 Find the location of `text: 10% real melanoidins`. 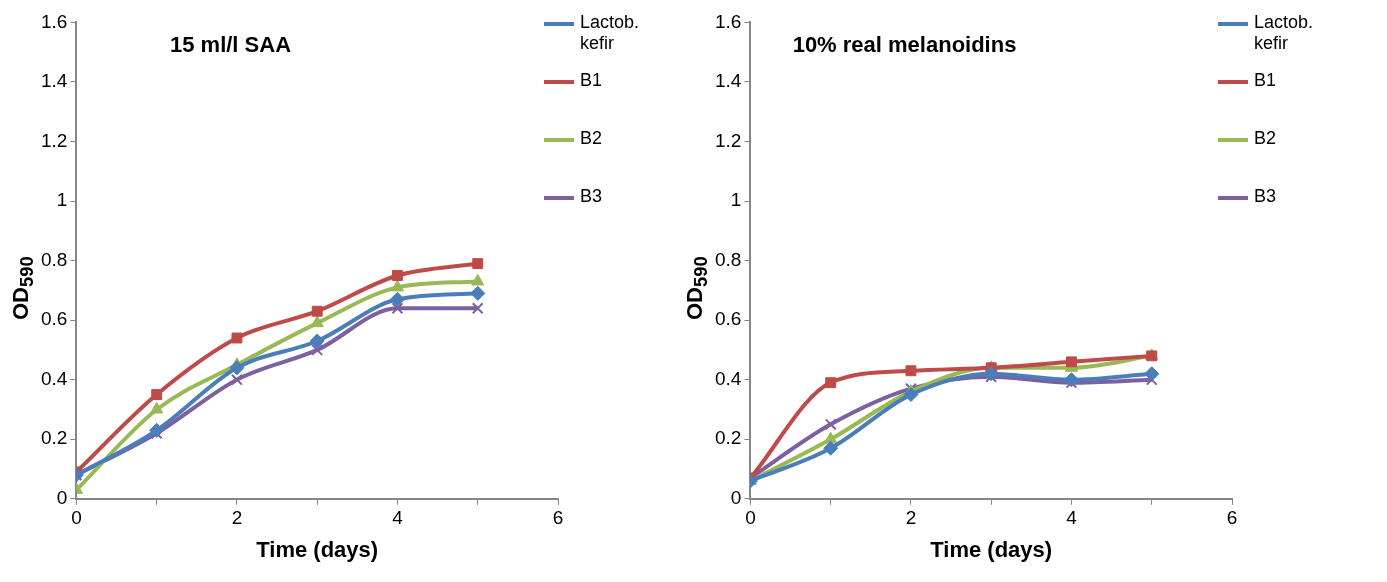

text: 10% real melanoidins is located at coordinates (904, 45).